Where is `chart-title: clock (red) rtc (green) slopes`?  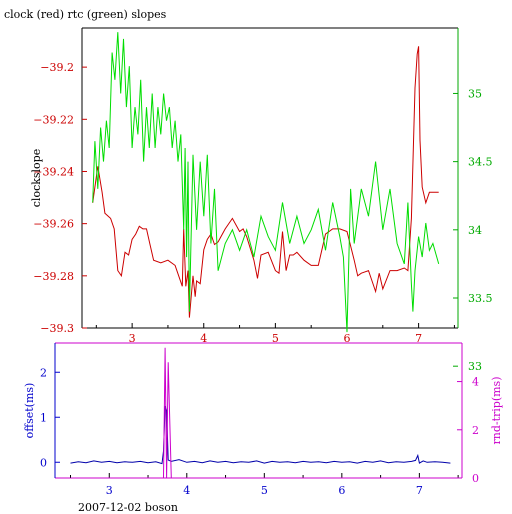
chart-title: clock (red) rtc (green) slopes is located at coordinates (85, 14).